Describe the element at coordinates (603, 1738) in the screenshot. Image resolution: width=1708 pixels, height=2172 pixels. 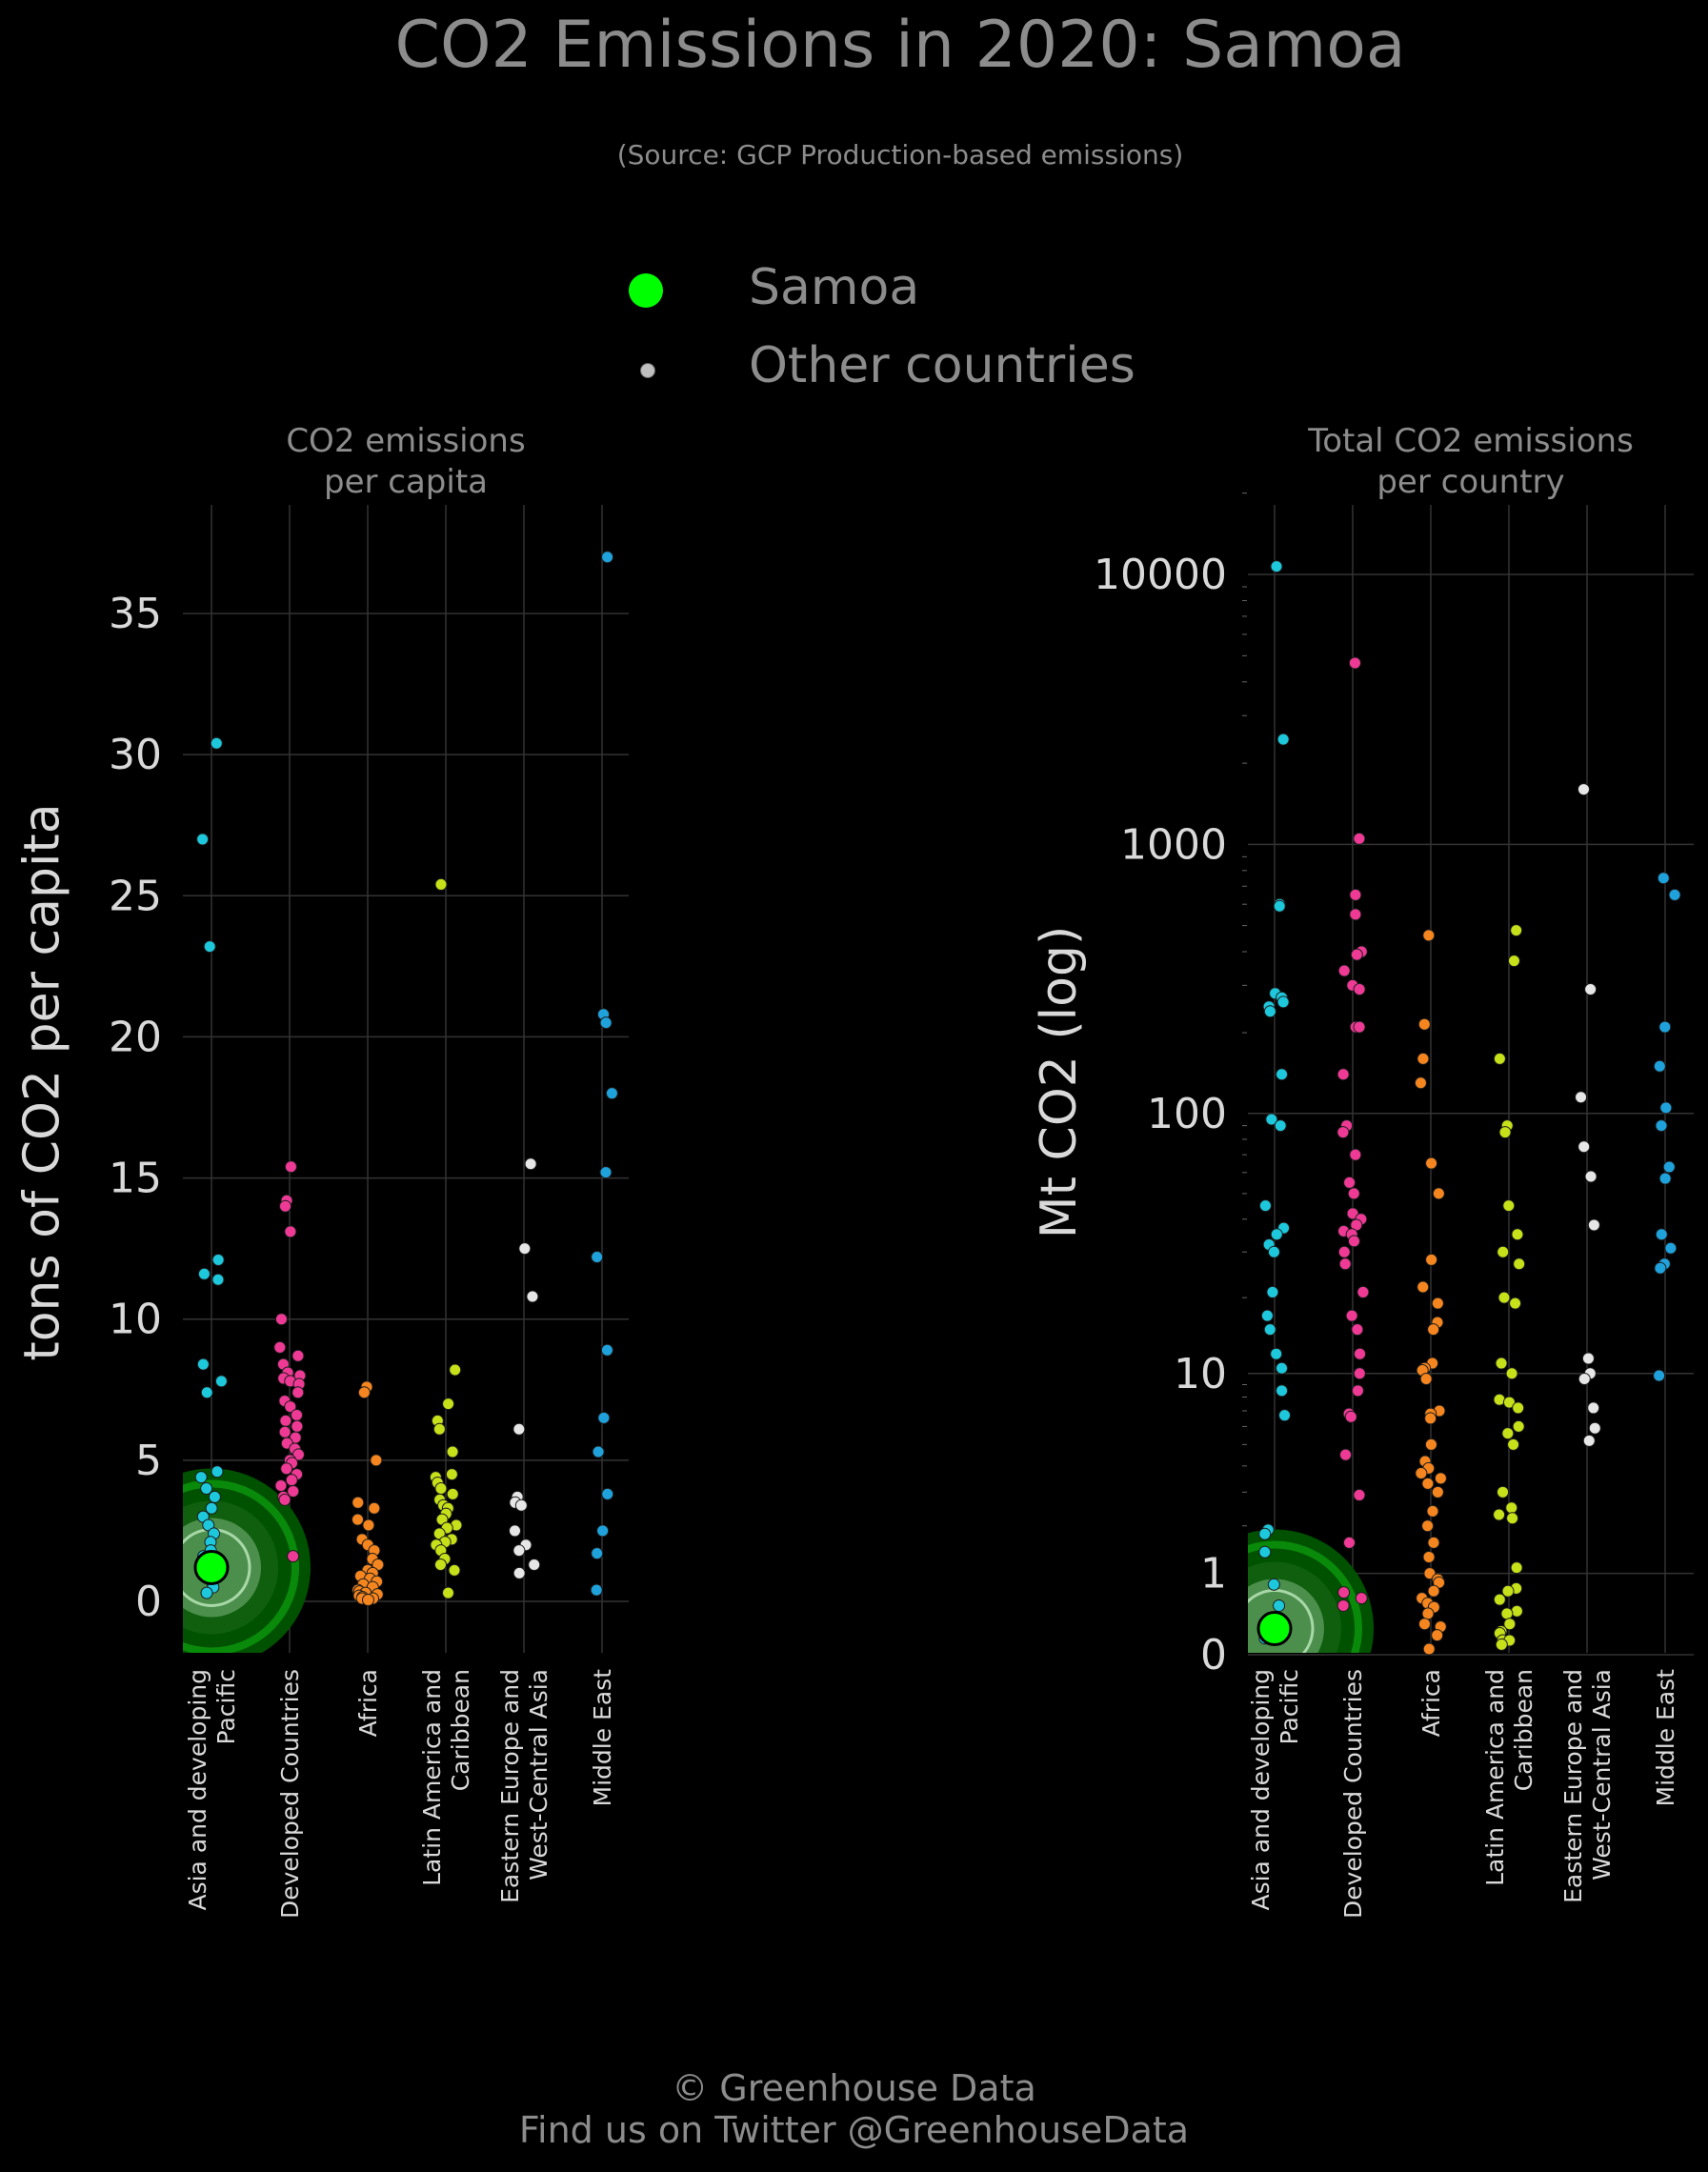
I see `x-tick-label: Middle East` at that location.